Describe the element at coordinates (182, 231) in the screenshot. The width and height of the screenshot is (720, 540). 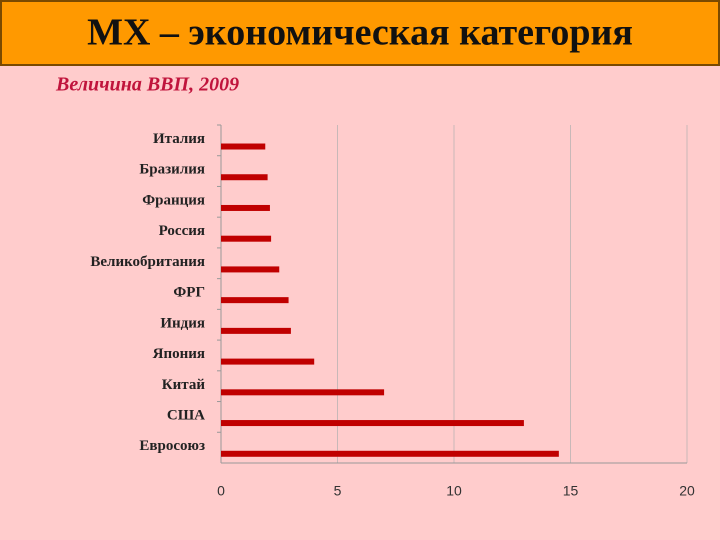
I see `y-tick-label: Россия` at that location.